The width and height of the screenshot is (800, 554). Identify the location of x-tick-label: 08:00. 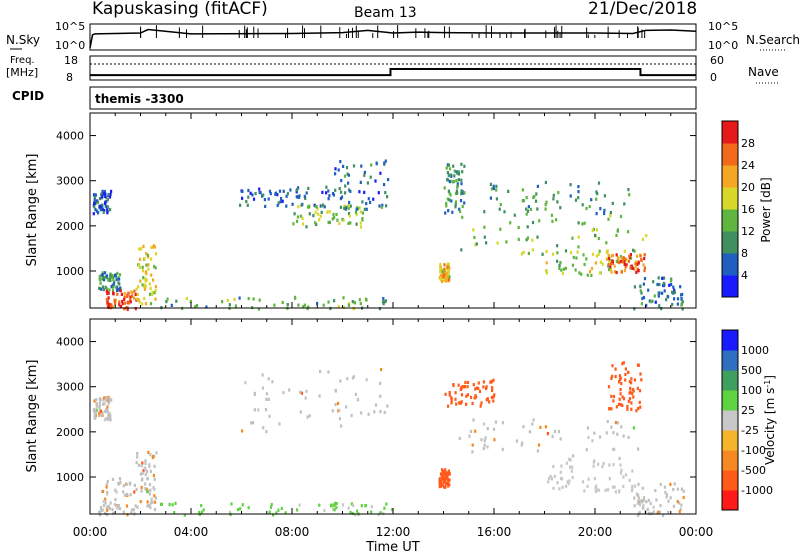
(292, 532).